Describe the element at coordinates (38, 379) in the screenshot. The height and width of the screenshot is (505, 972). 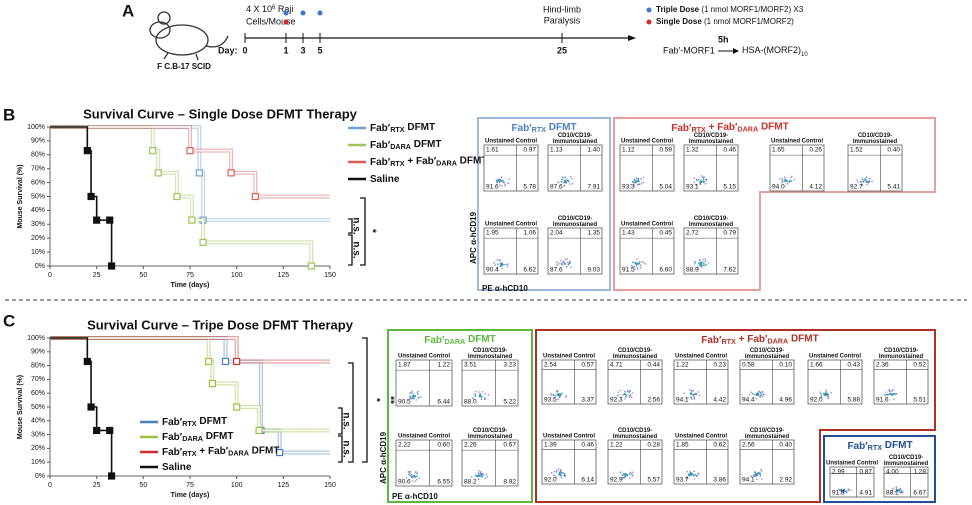
I see `y-tick-label: 70%` at that location.